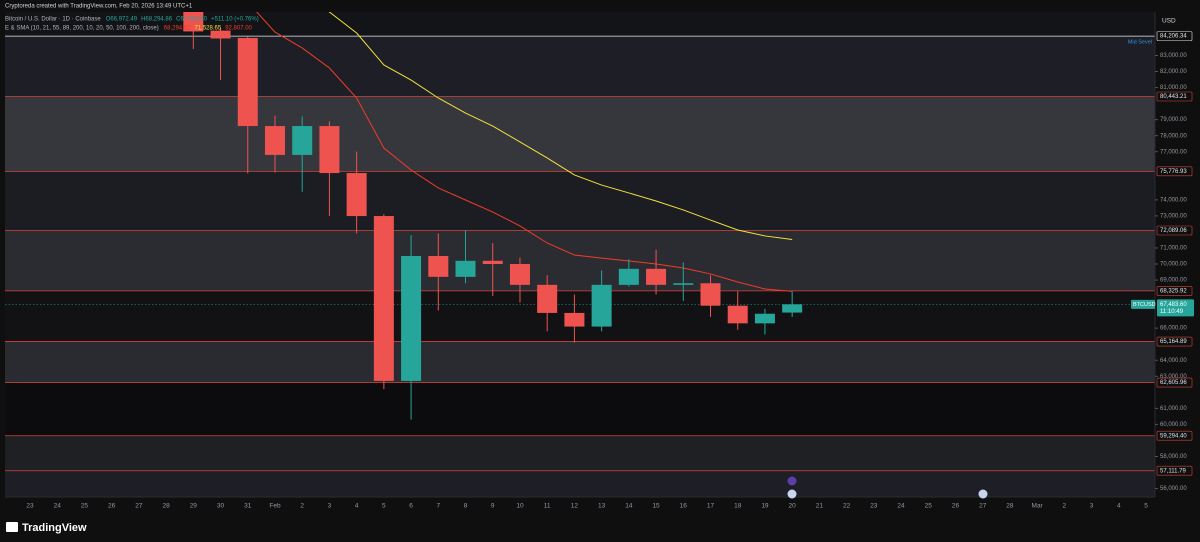 The height and width of the screenshot is (542, 1200). Describe the element at coordinates (765, 506) in the screenshot. I see `x-tick-label: 19` at that location.